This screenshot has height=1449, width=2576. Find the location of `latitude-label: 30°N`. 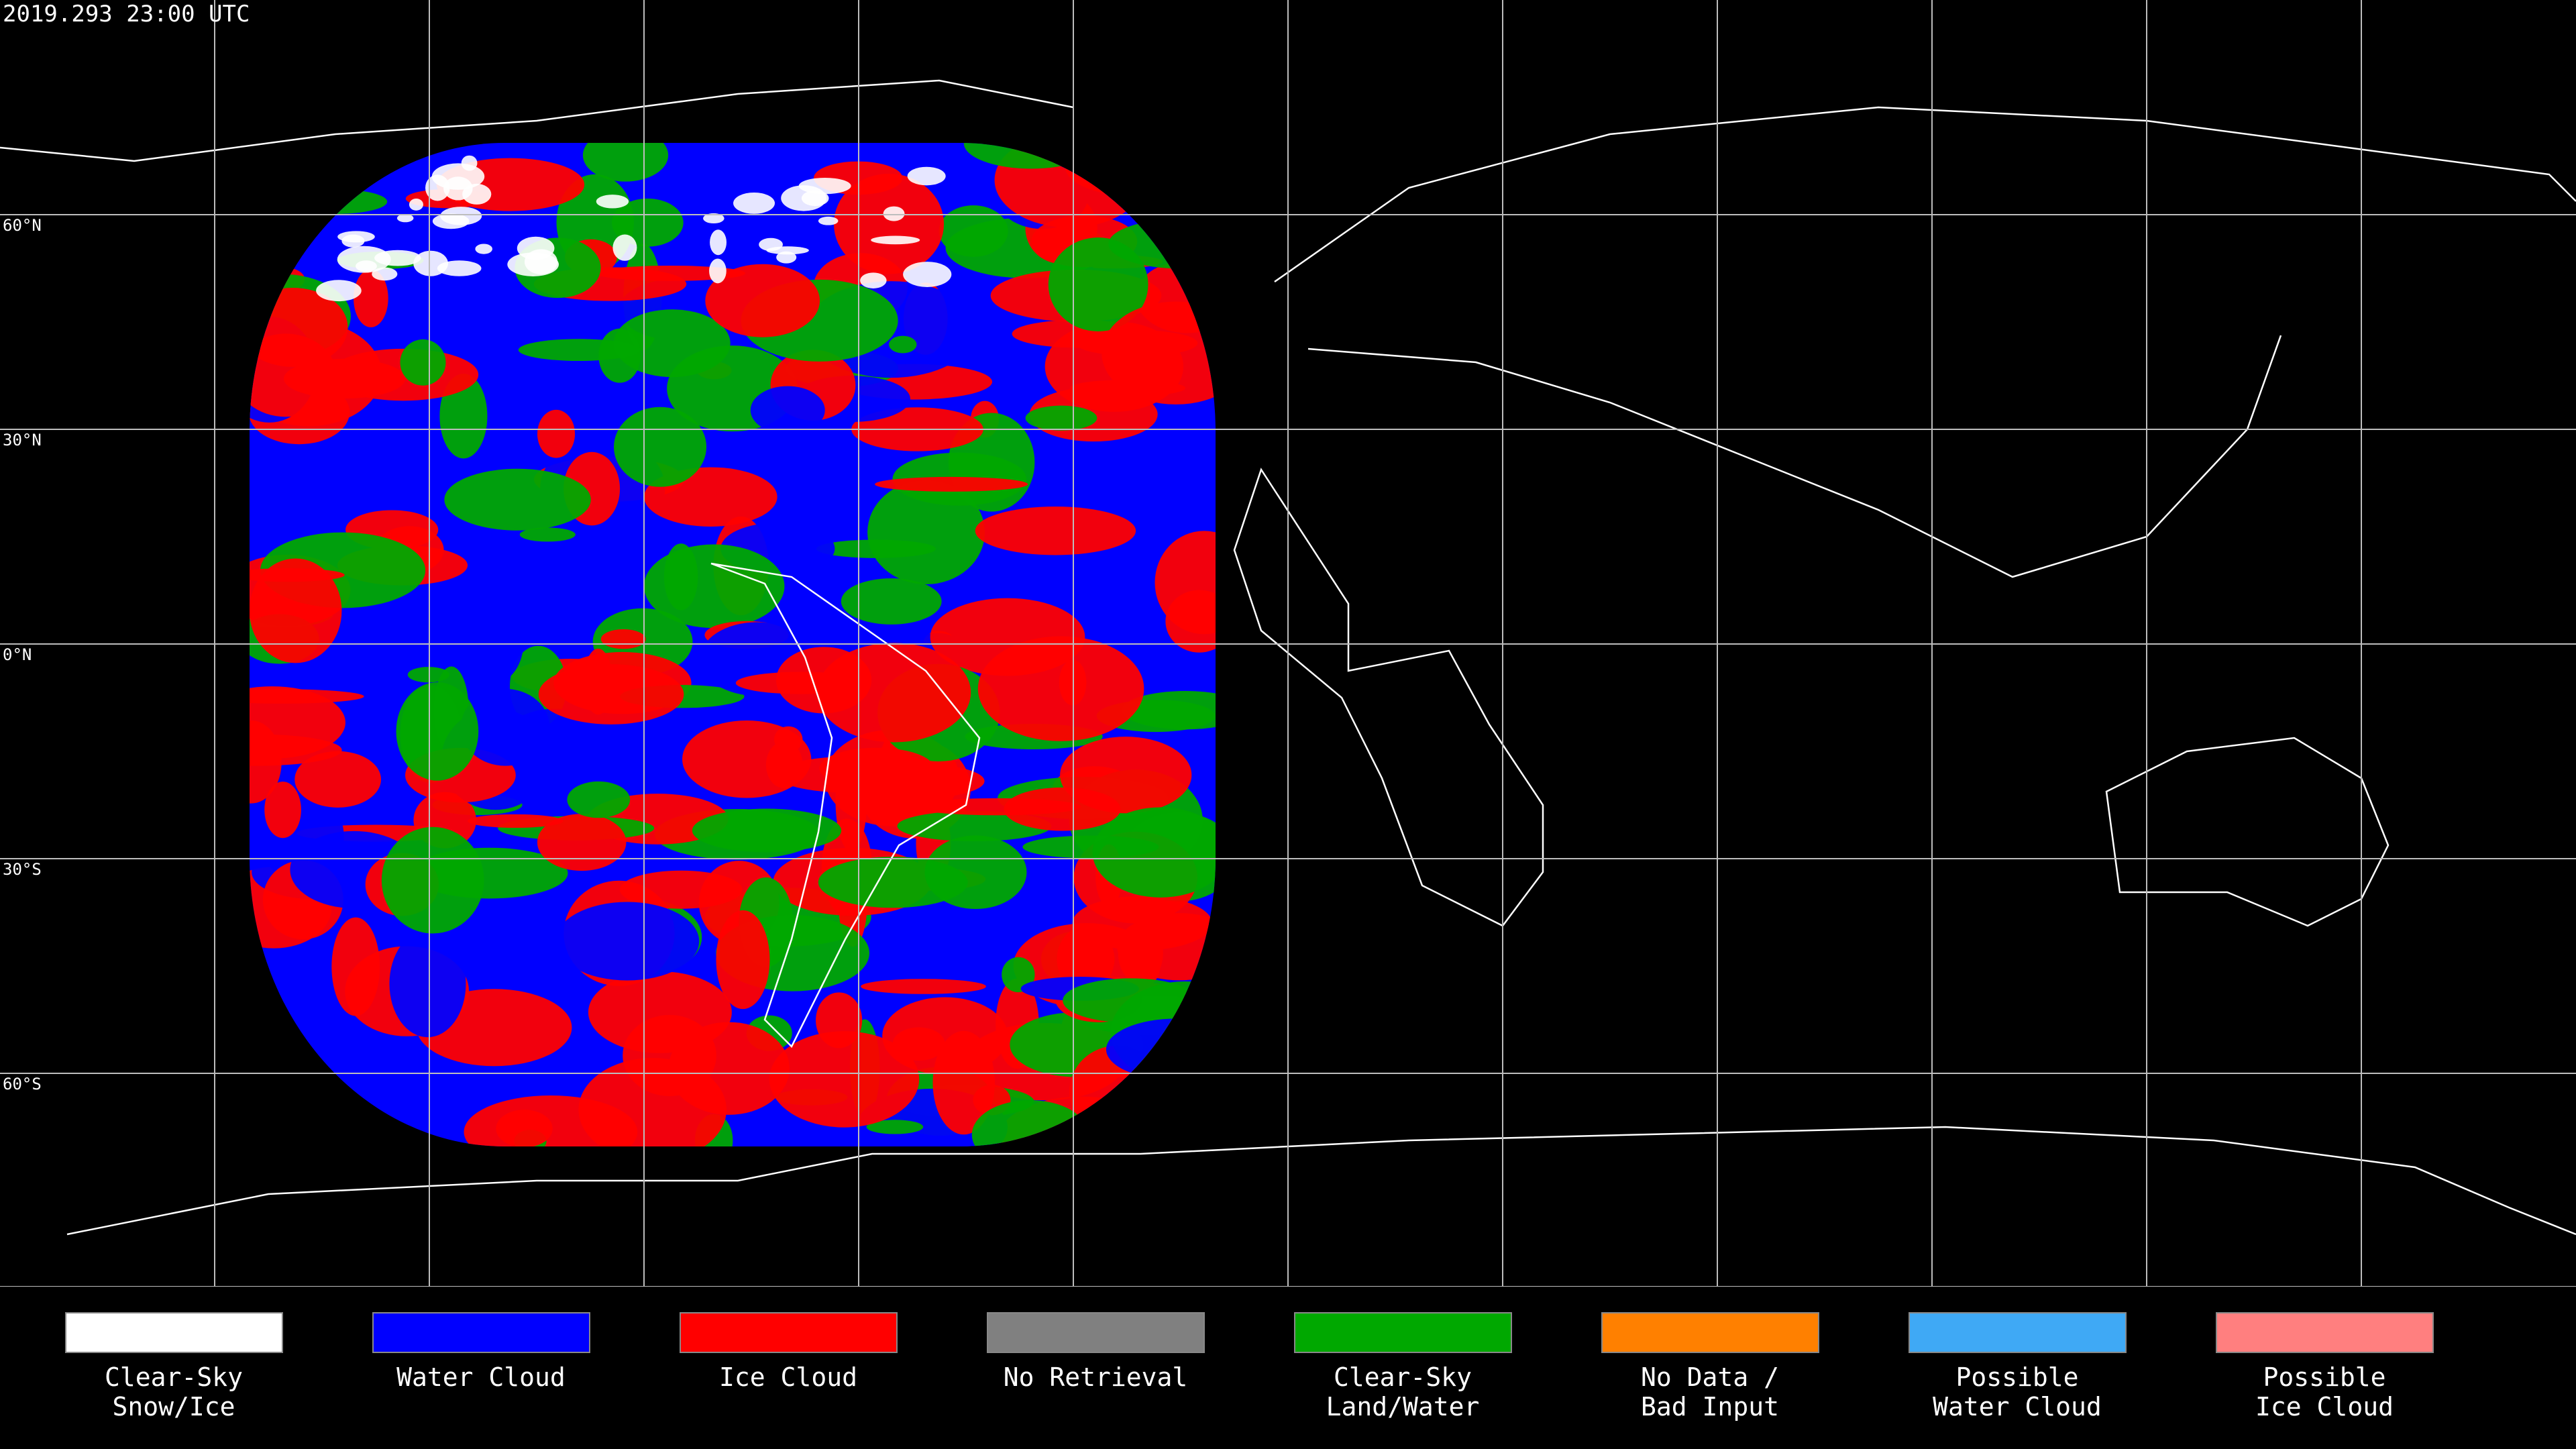

latitude-label: 30°N is located at coordinates (22, 440).